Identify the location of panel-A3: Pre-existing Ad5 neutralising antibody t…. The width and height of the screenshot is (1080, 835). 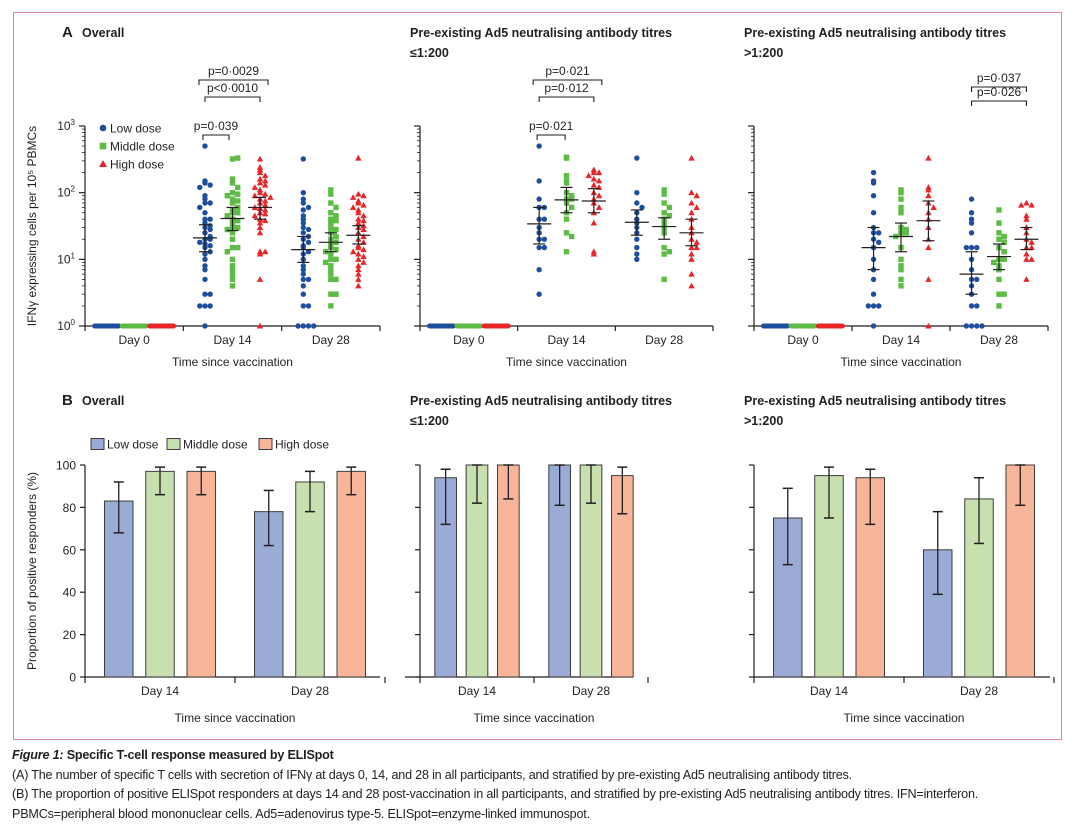
(896, 197).